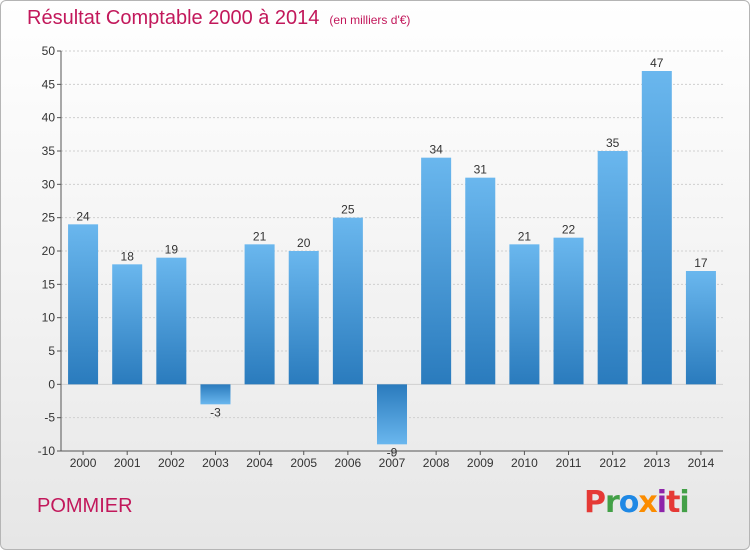 The image size is (750, 550). I want to click on data-label: 35, so click(613, 143).